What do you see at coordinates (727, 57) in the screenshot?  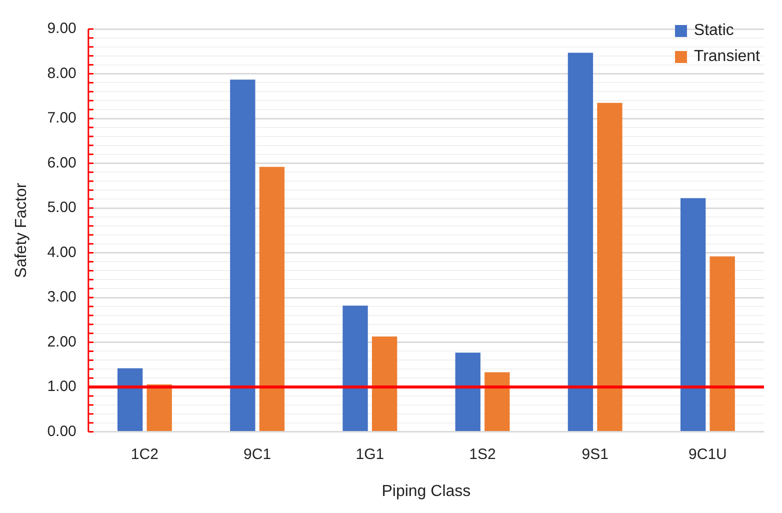 I see `legend-label: Transient` at bounding box center [727, 57].